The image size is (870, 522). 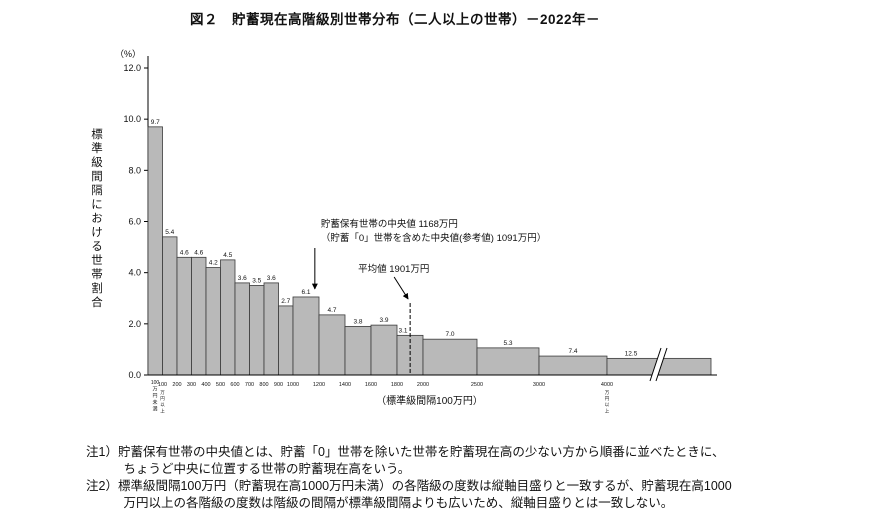 What do you see at coordinates (234, 385) in the screenshot?
I see `x-tick-label: 600` at bounding box center [234, 385].